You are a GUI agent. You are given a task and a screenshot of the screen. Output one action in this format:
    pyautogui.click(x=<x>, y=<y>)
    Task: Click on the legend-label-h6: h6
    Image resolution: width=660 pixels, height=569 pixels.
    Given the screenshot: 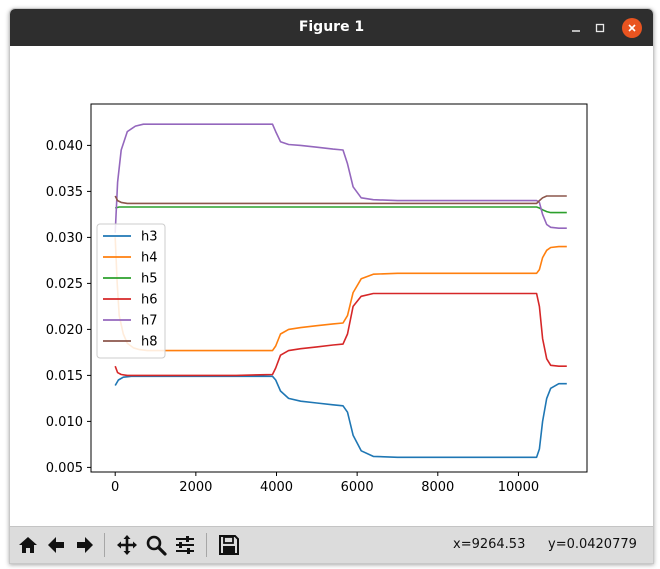 What is the action you would take?
    pyautogui.click(x=149, y=300)
    